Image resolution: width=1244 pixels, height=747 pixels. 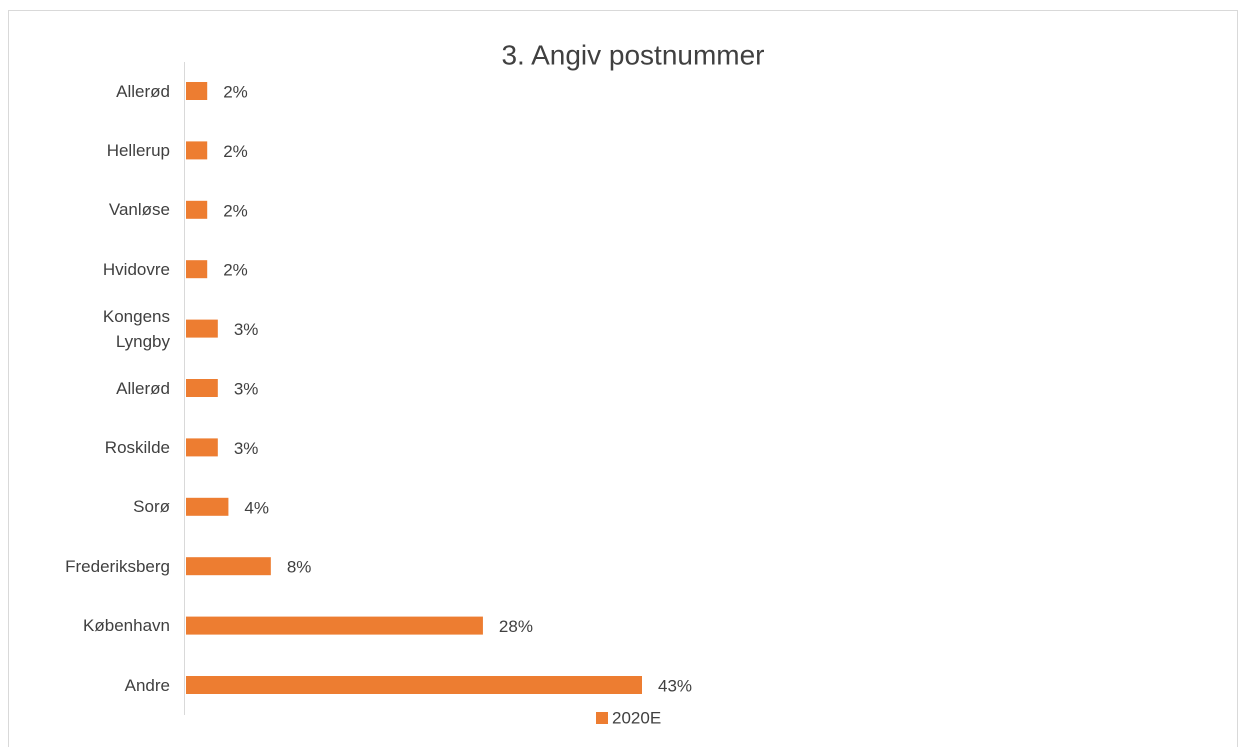 What do you see at coordinates (675, 685) in the screenshot?
I see `data-label: 43%` at bounding box center [675, 685].